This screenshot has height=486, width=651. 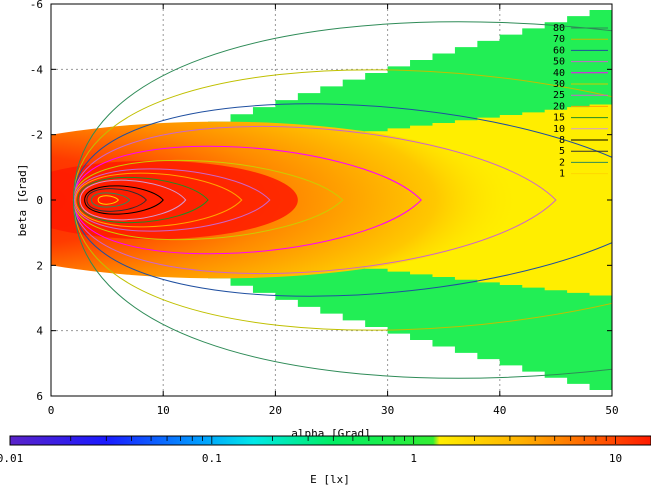 What do you see at coordinates (212, 458) in the screenshot?
I see `colorbar-tick-label: 0.1` at bounding box center [212, 458].